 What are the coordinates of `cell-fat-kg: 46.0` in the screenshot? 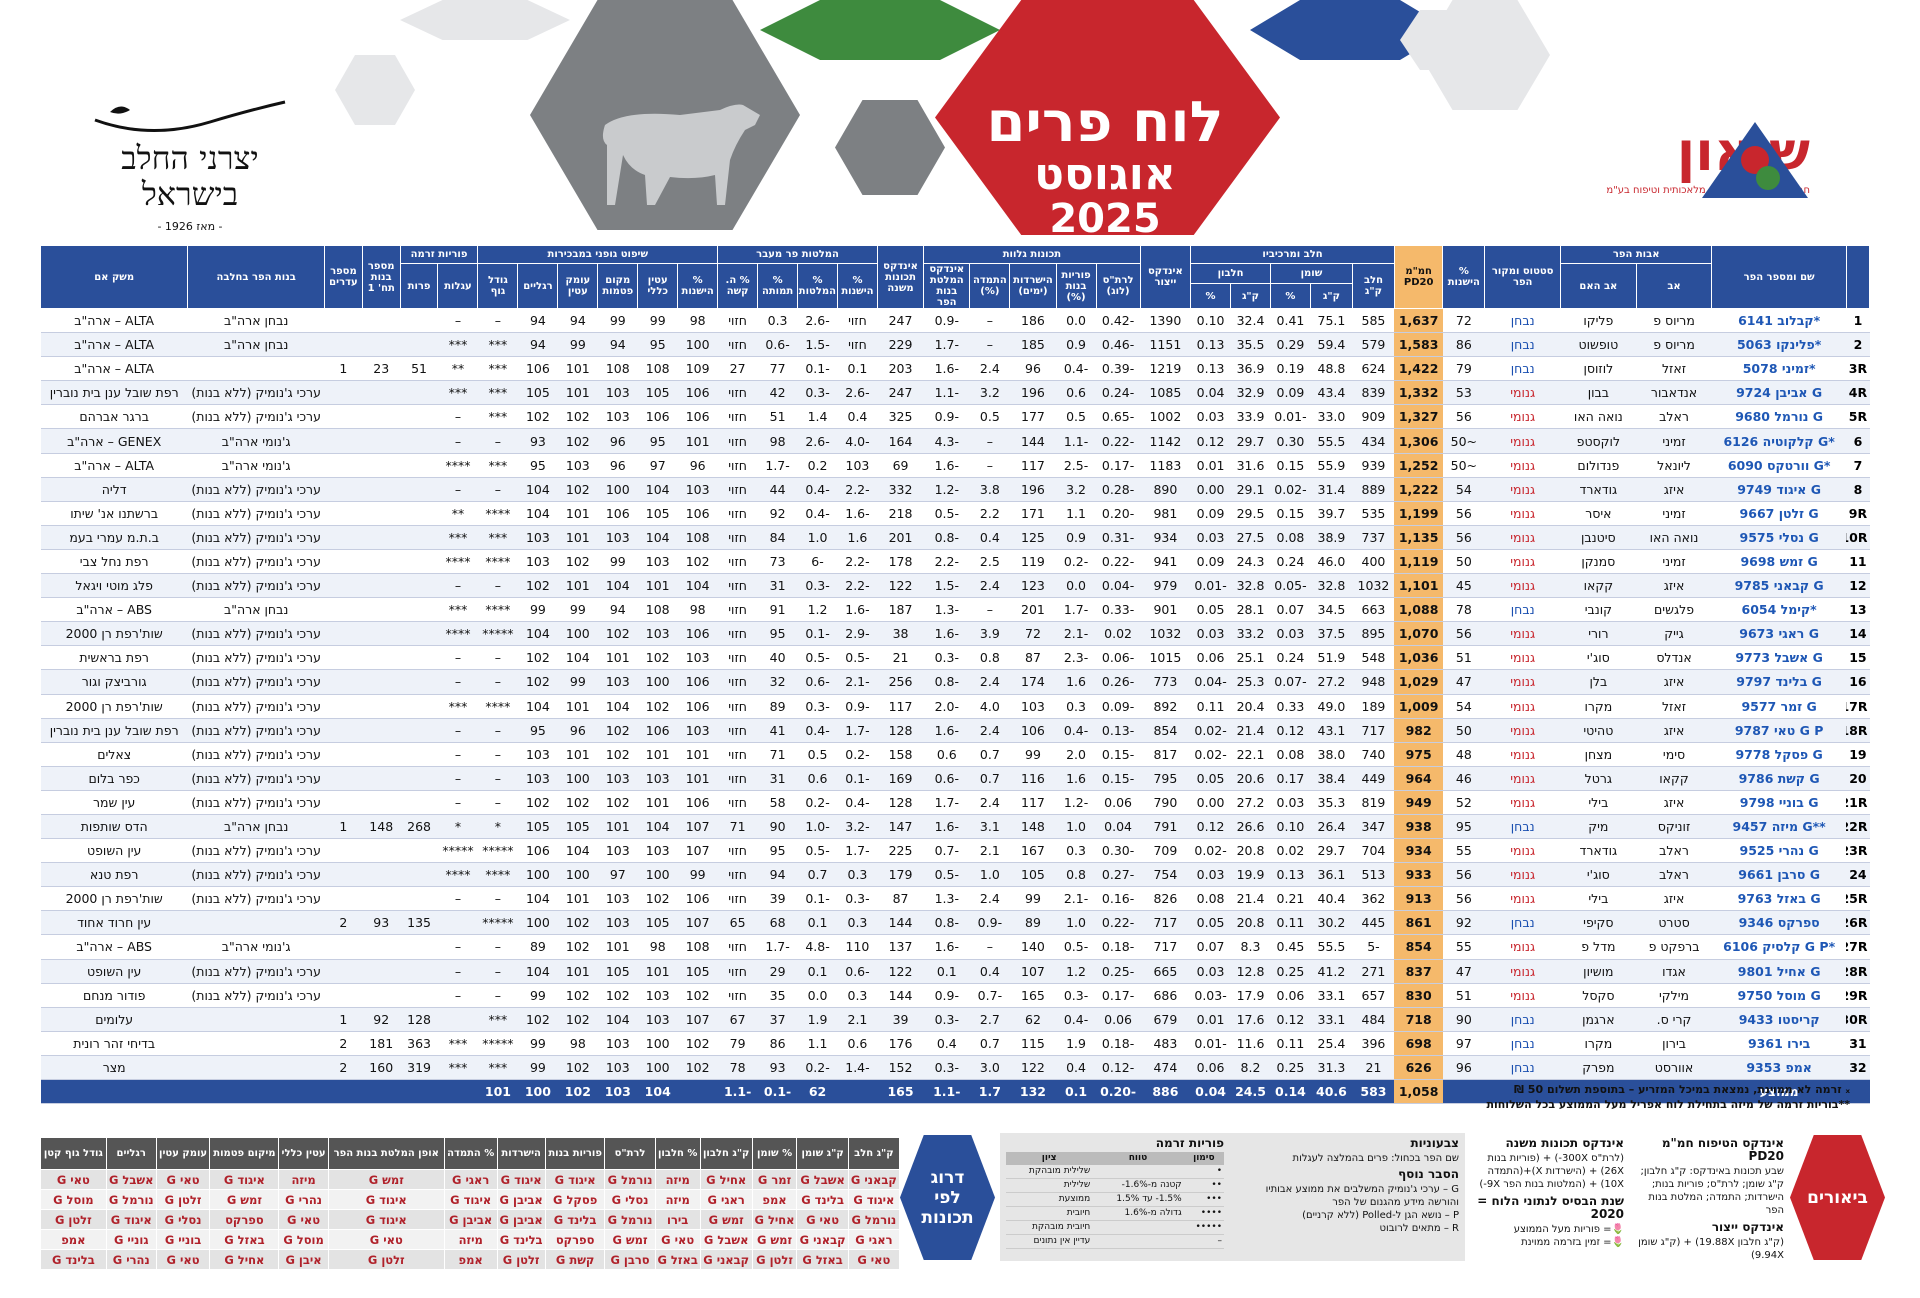 It's located at (1331, 562).